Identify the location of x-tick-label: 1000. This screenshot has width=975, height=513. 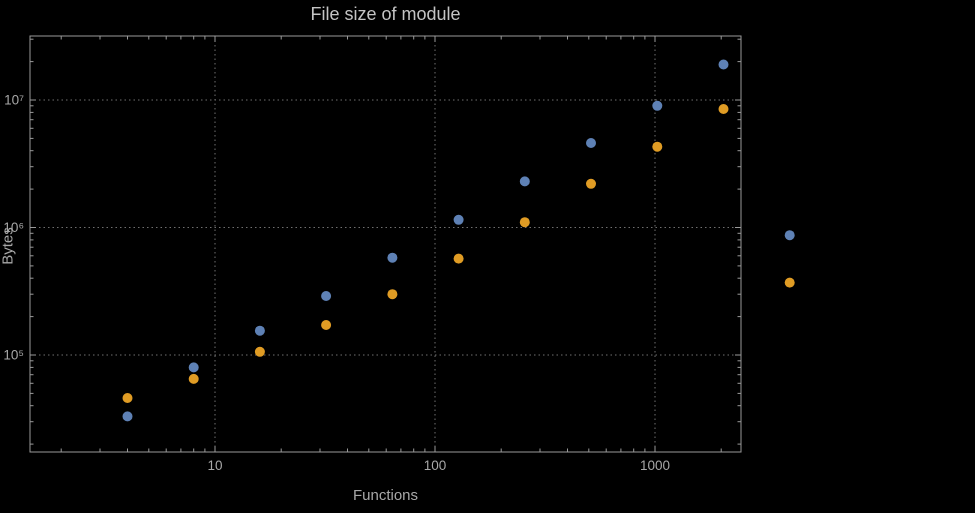
(655, 465).